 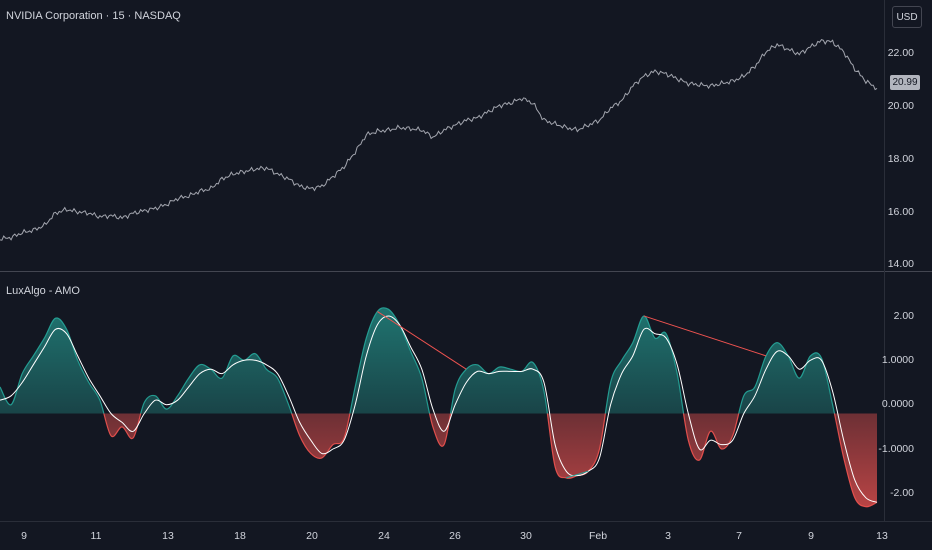 I want to click on price-axis-label: 18.00, so click(x=900, y=159).